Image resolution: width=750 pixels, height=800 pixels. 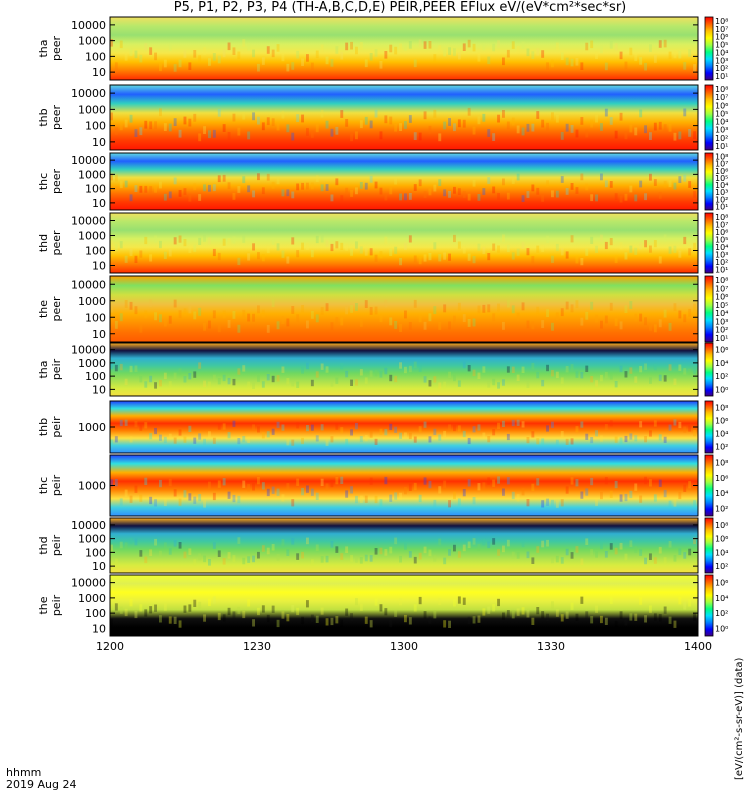 What do you see at coordinates (721, 76) in the screenshot?
I see `colorbar-tick-label: 10¹` at bounding box center [721, 76].